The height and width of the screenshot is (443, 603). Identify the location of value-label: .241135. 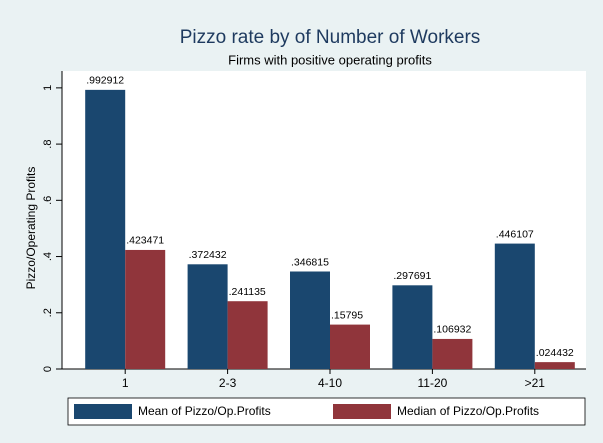
(247, 292).